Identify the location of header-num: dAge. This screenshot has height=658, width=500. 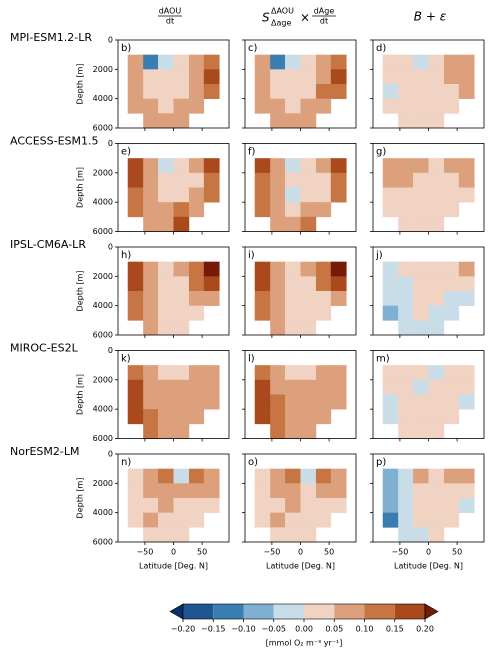
(324, 11).